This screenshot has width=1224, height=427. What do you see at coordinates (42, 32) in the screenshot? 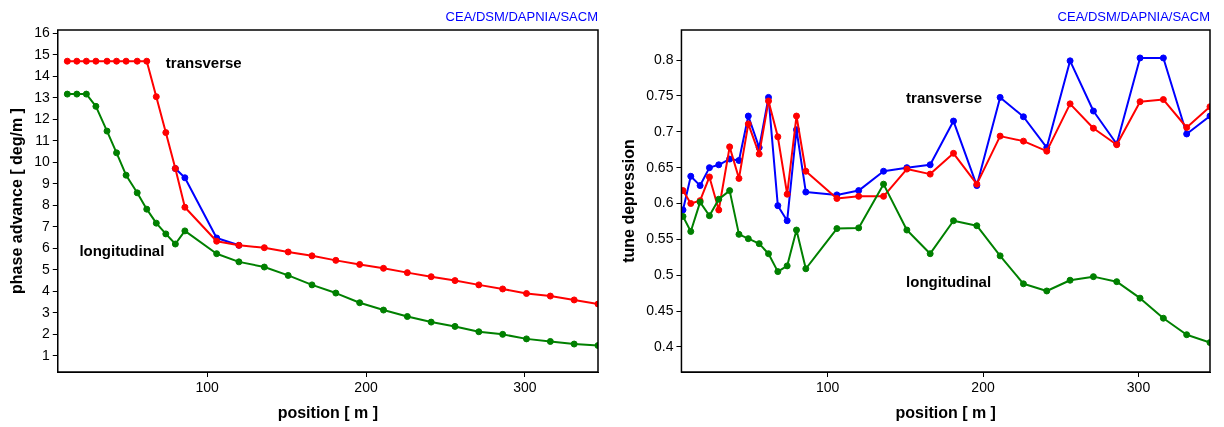
I see `y-tick-label: 16` at bounding box center [42, 32].